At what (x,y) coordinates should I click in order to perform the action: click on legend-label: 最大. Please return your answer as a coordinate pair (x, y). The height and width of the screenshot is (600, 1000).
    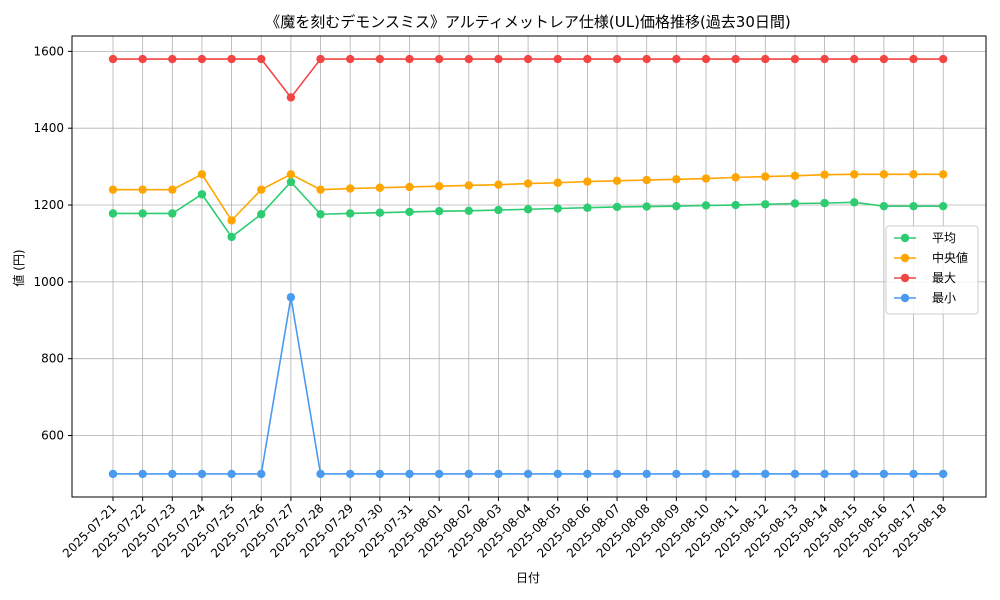
    Looking at the image, I should click on (944, 278).